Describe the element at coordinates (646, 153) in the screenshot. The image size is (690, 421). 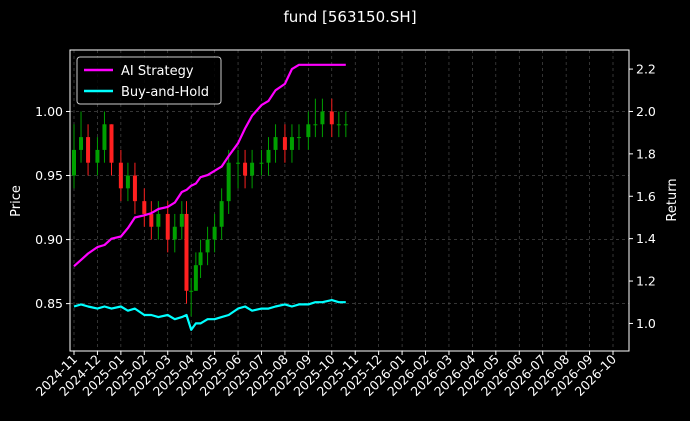
I see `y-tick-label-right: 1.8` at that location.